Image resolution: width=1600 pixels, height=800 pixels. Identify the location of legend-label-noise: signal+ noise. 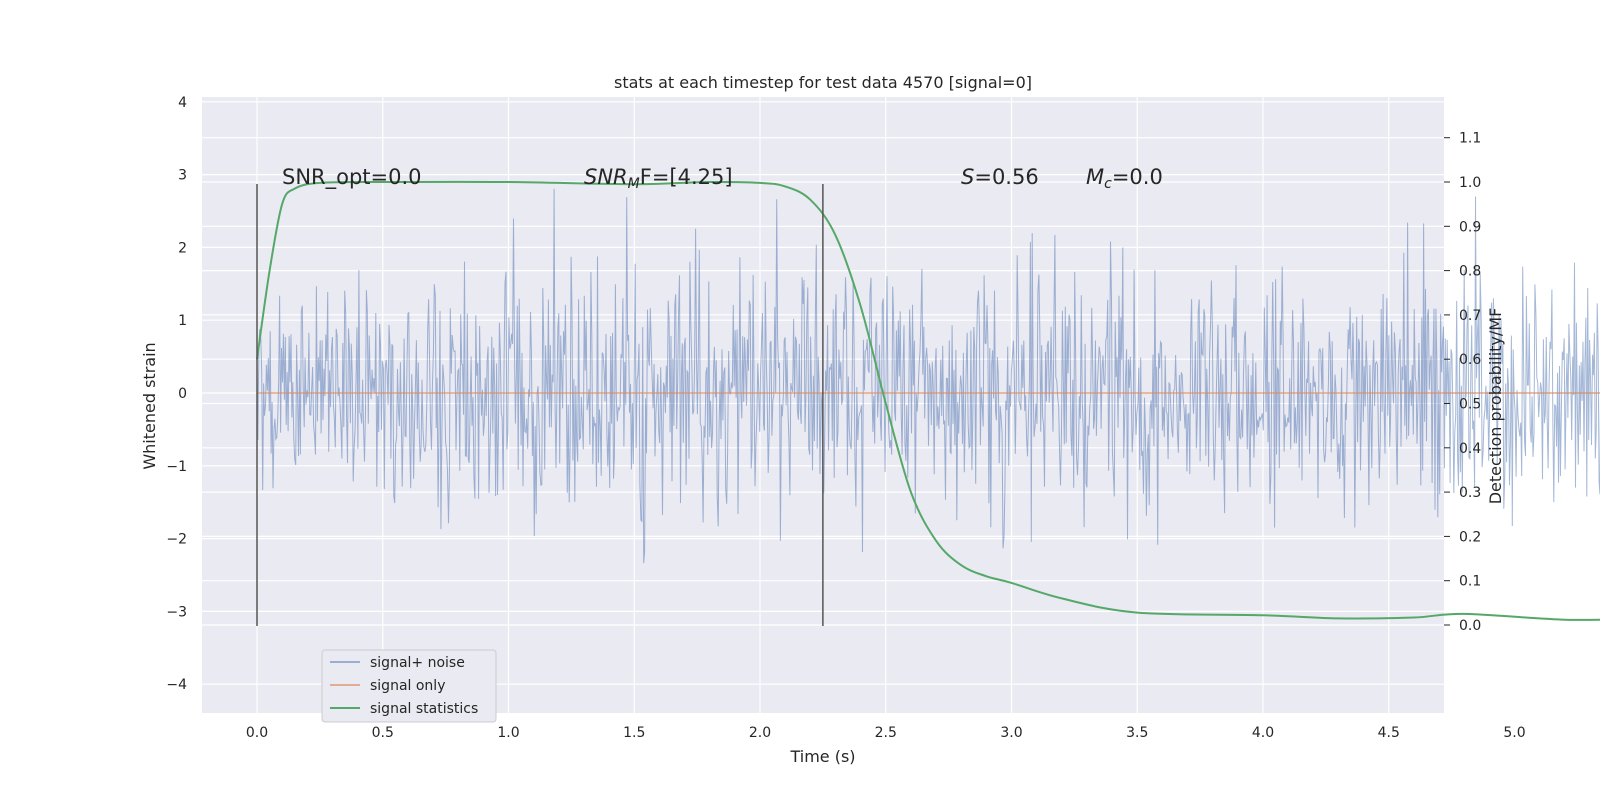
(417, 663).